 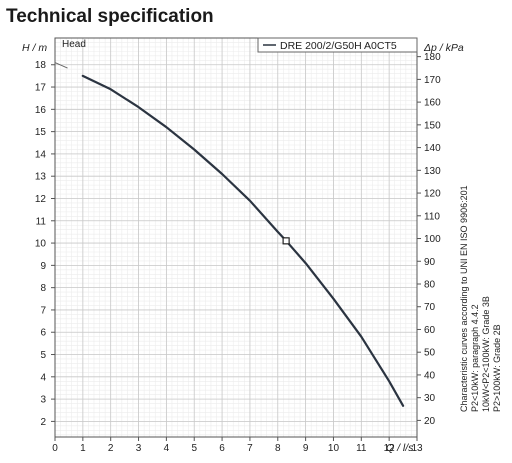 What do you see at coordinates (432, 194) in the screenshot?
I see `y2-tick-label: 120` at bounding box center [432, 194].